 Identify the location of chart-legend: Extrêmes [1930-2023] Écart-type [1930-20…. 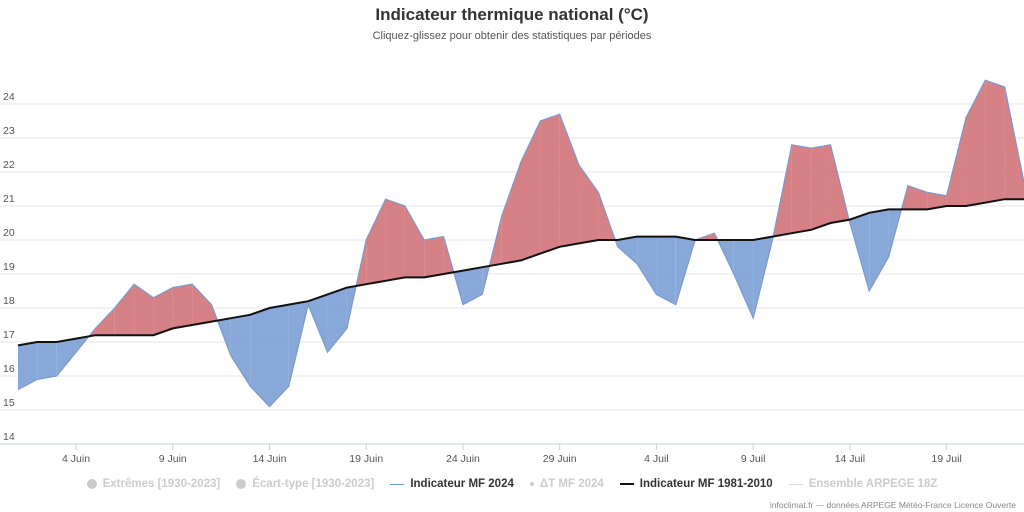
(512, 484).